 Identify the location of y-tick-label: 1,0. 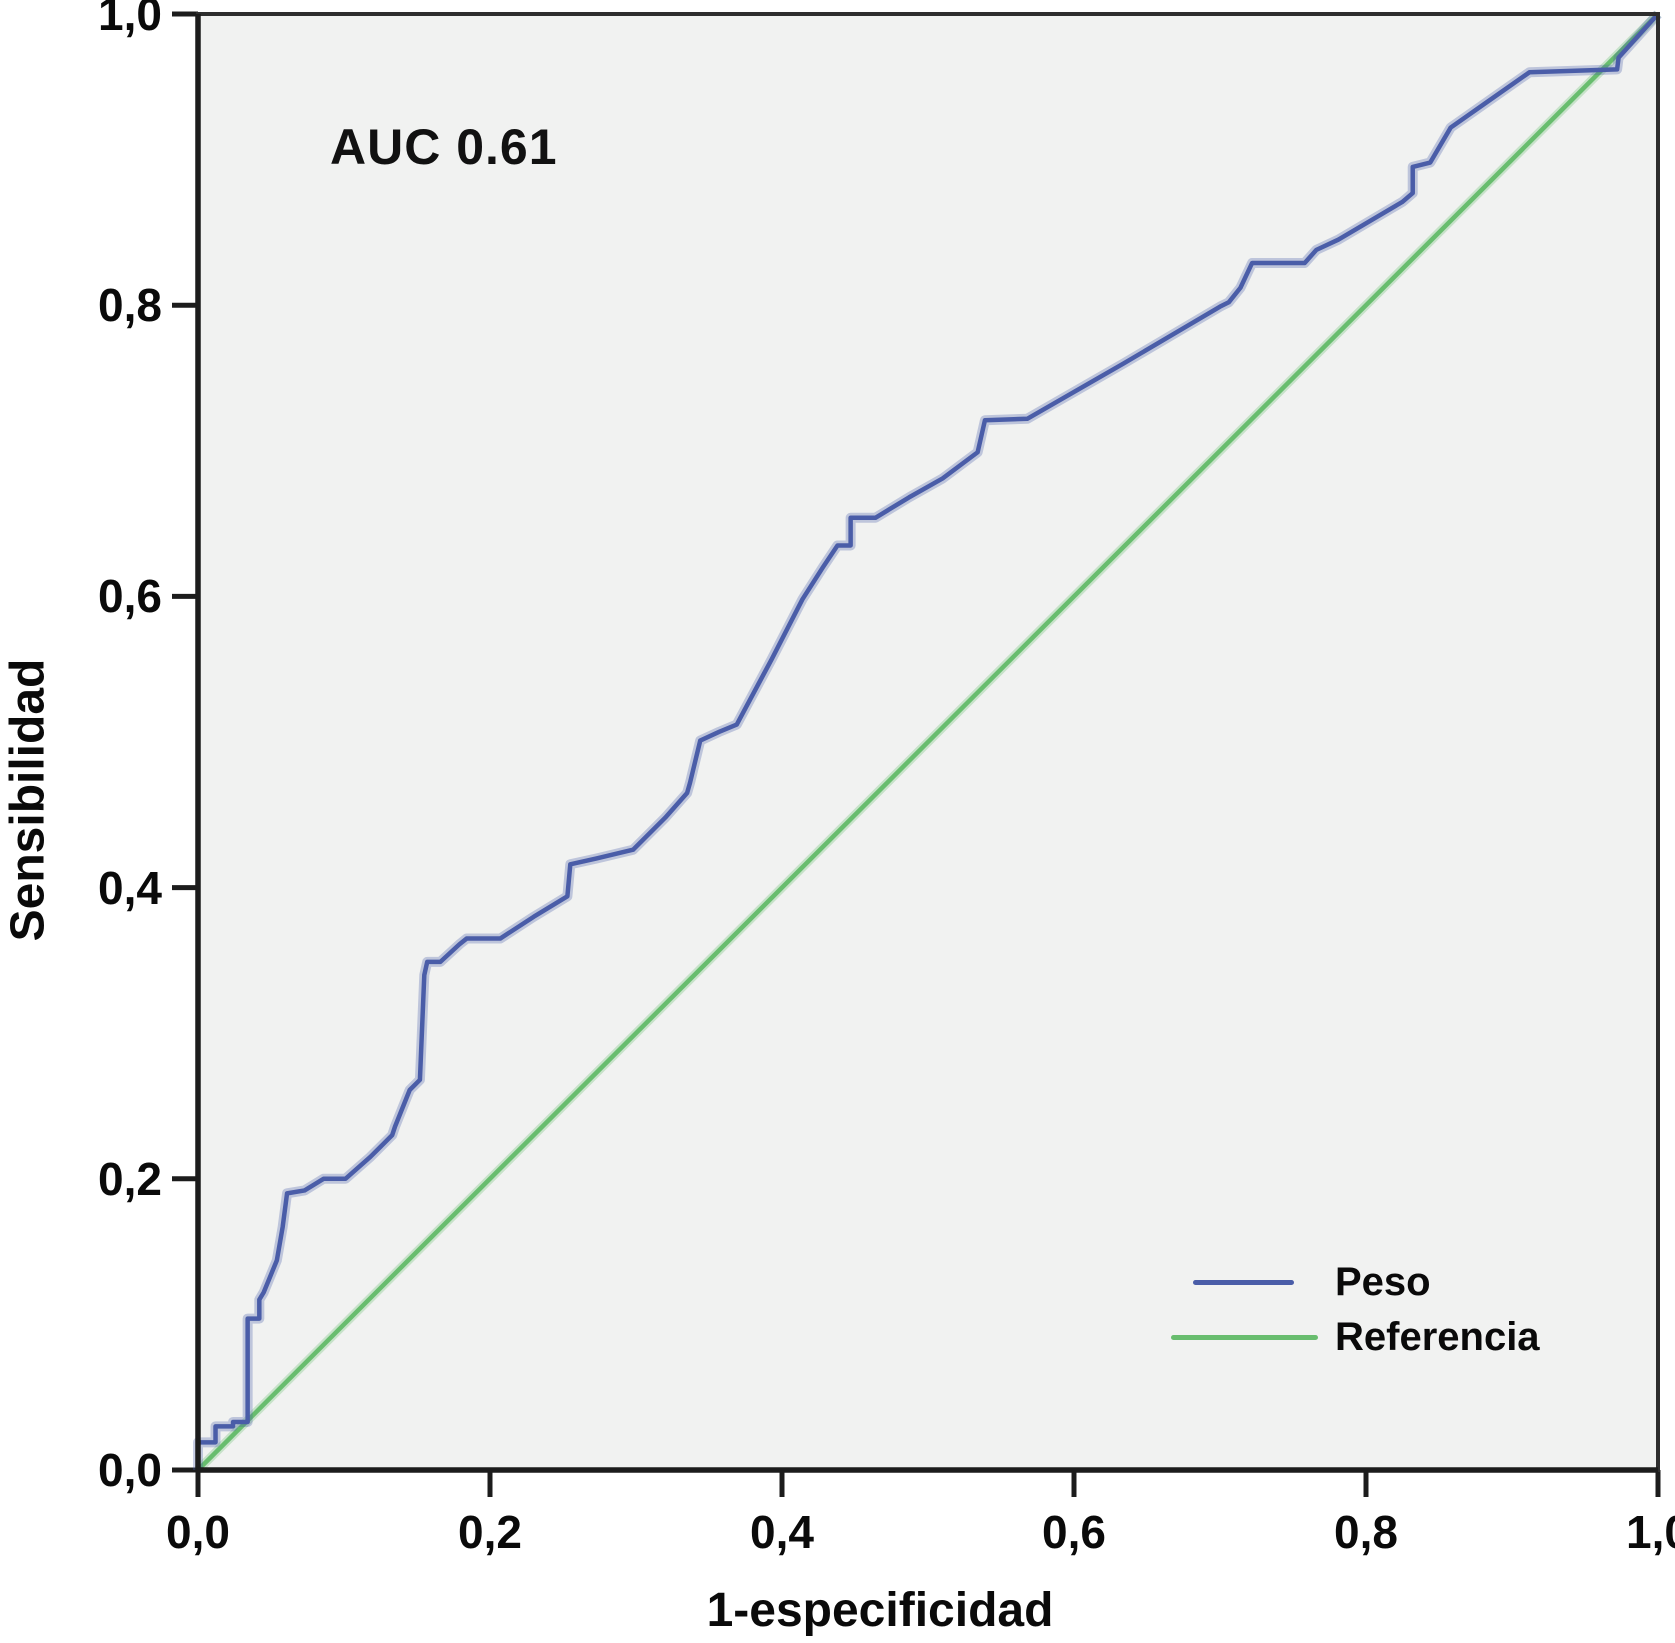
(130, 20).